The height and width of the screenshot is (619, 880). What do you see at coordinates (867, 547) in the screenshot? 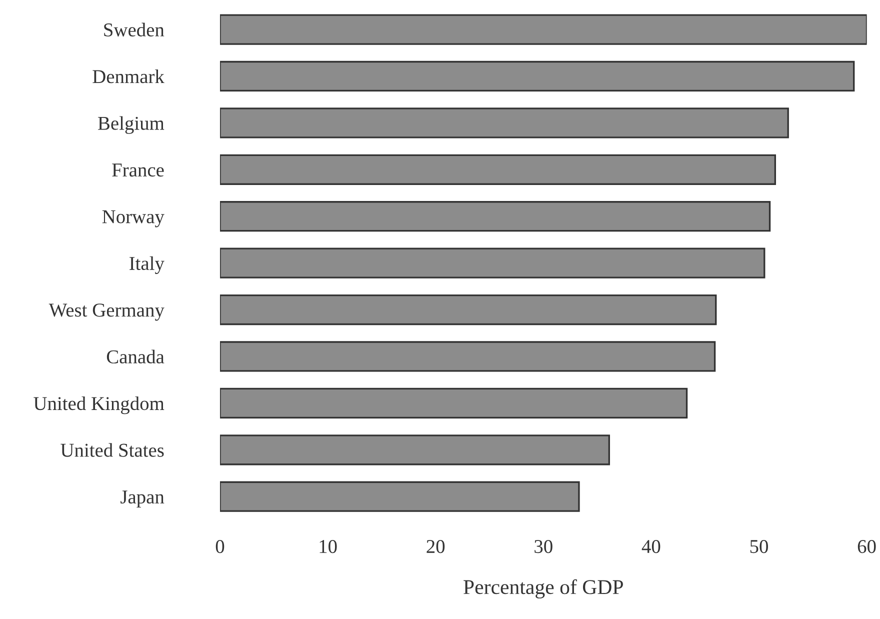
I see `x-tick-label: 60` at bounding box center [867, 547].